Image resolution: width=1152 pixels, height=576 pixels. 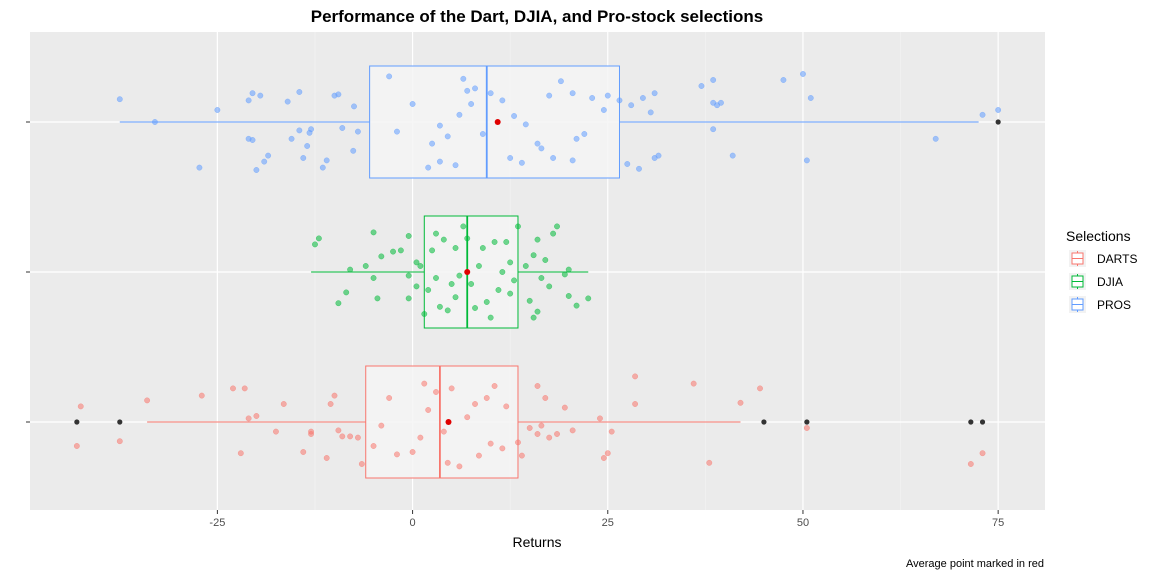 I want to click on x-tick-label: 50, so click(x=803, y=523).